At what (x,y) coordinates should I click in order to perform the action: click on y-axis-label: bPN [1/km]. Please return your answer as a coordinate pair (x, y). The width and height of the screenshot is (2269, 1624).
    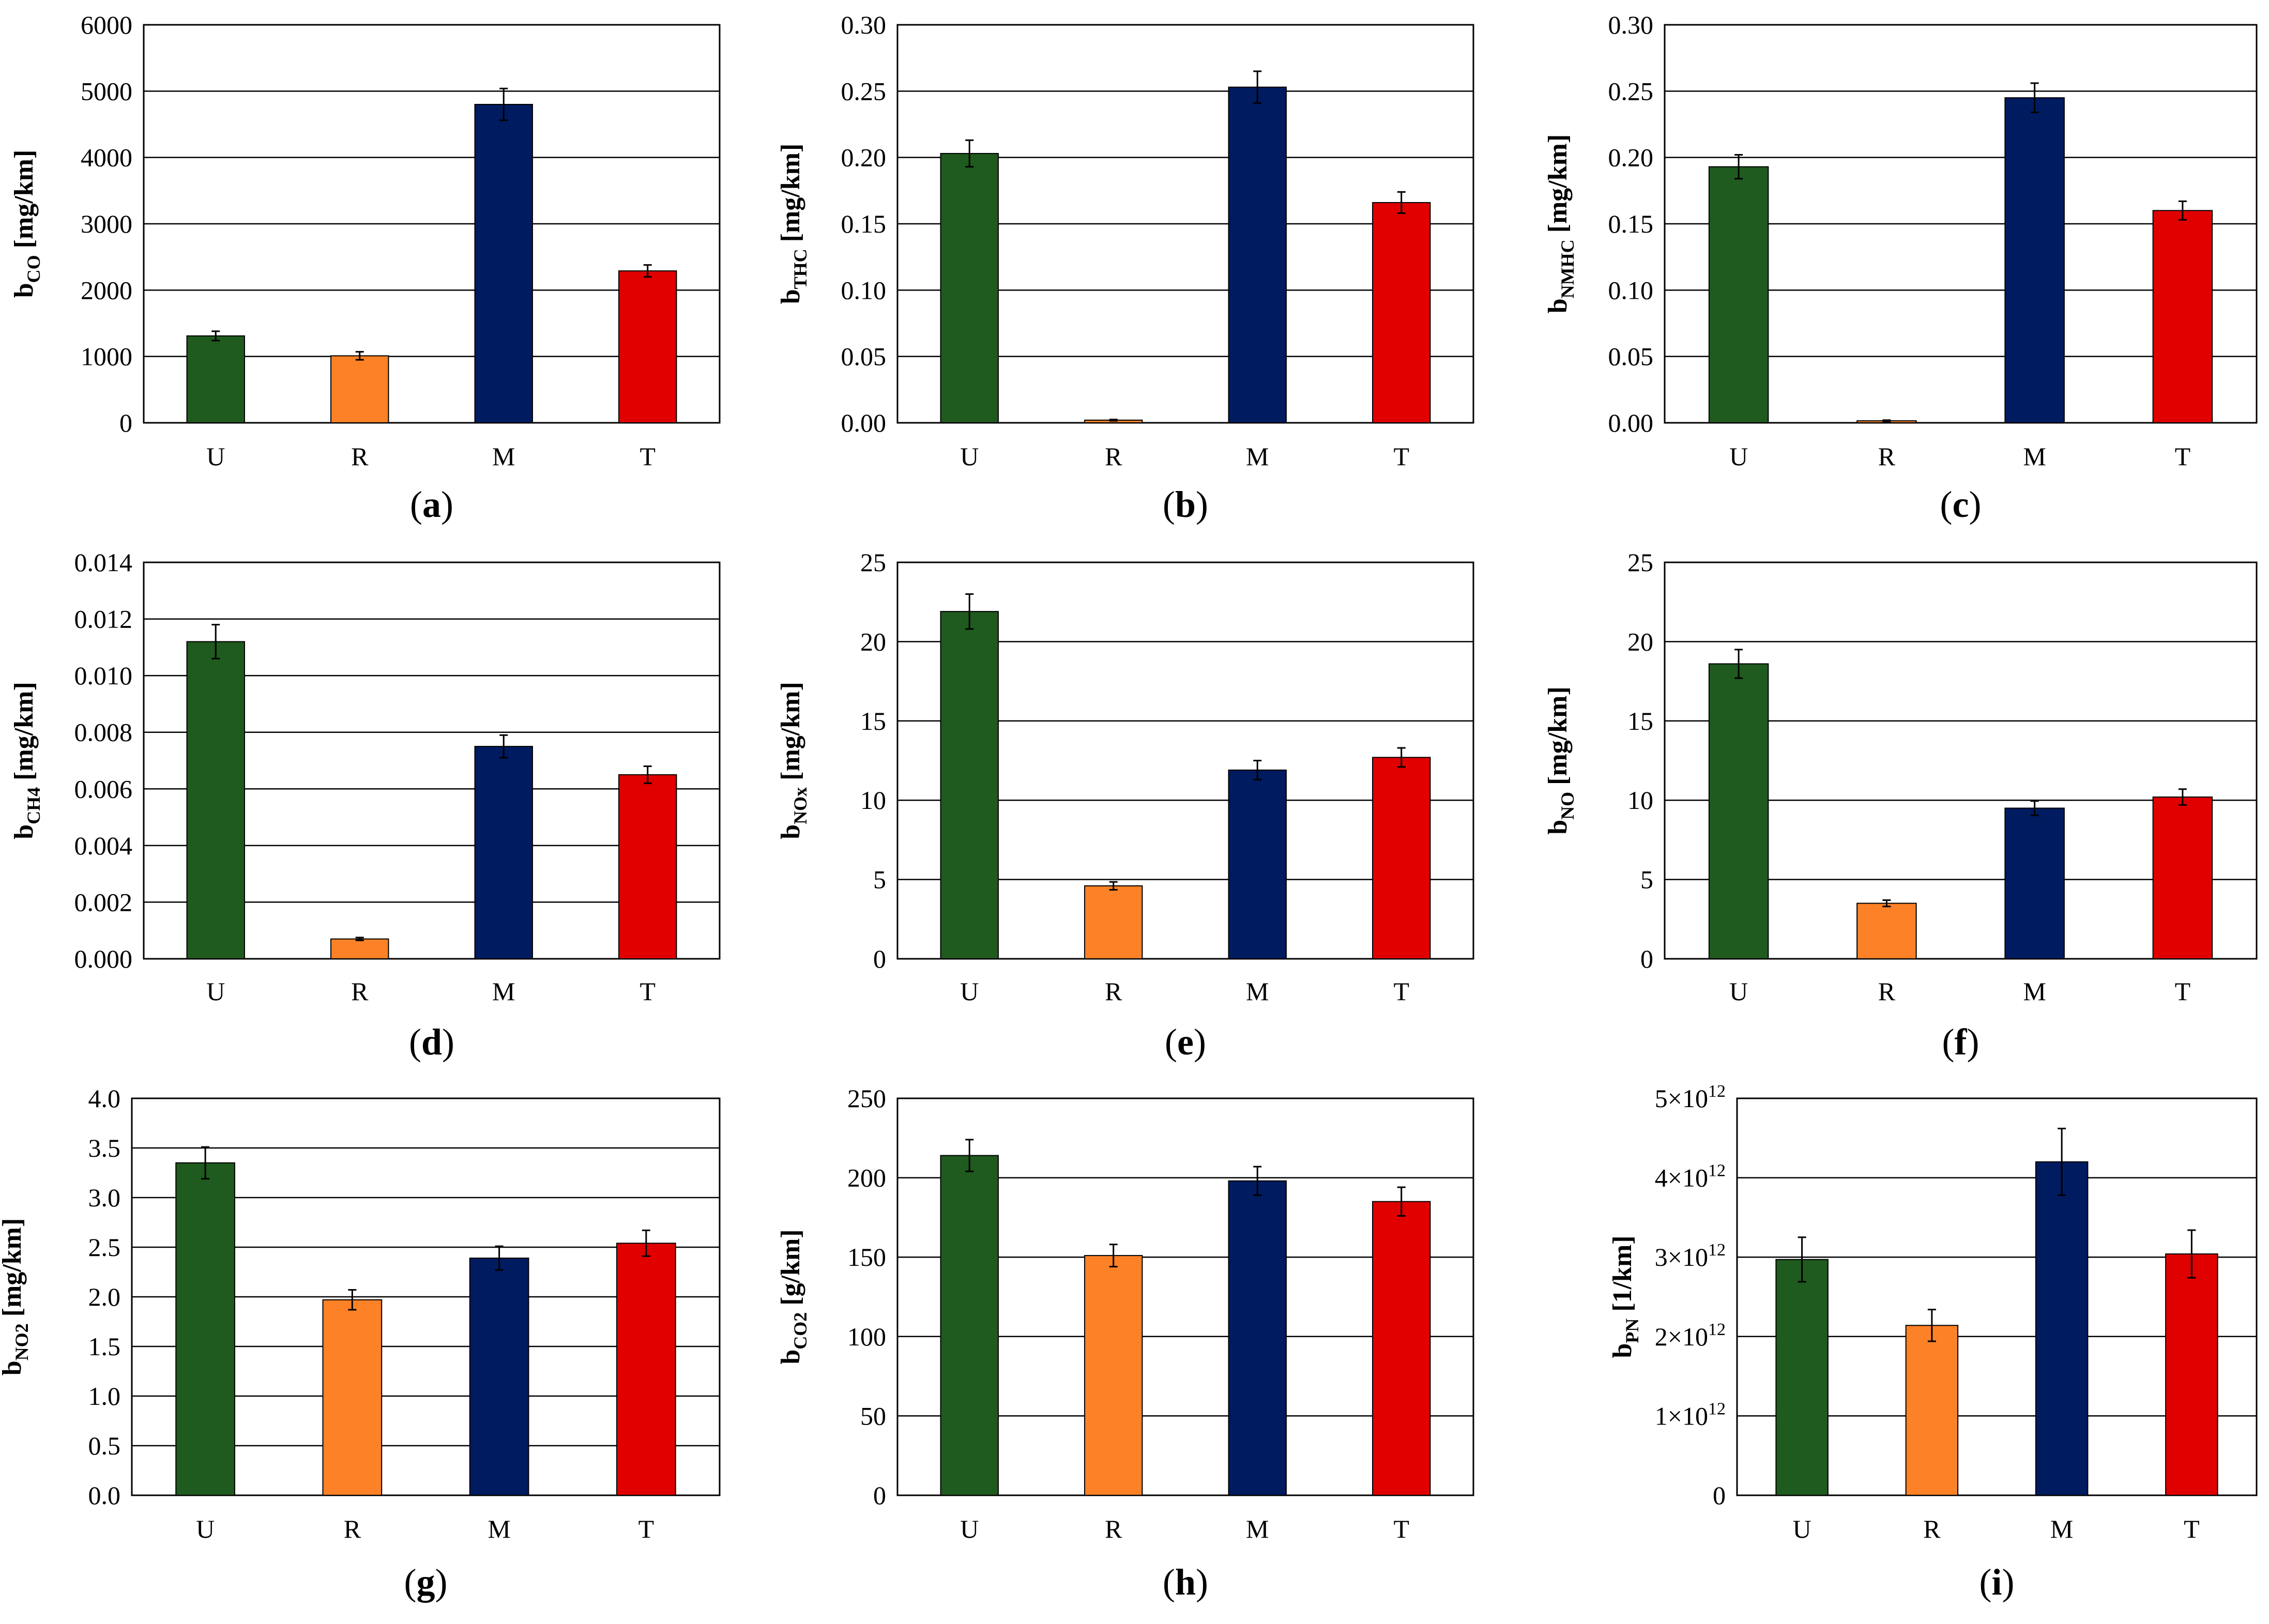
    Looking at the image, I should click on (1625, 1296).